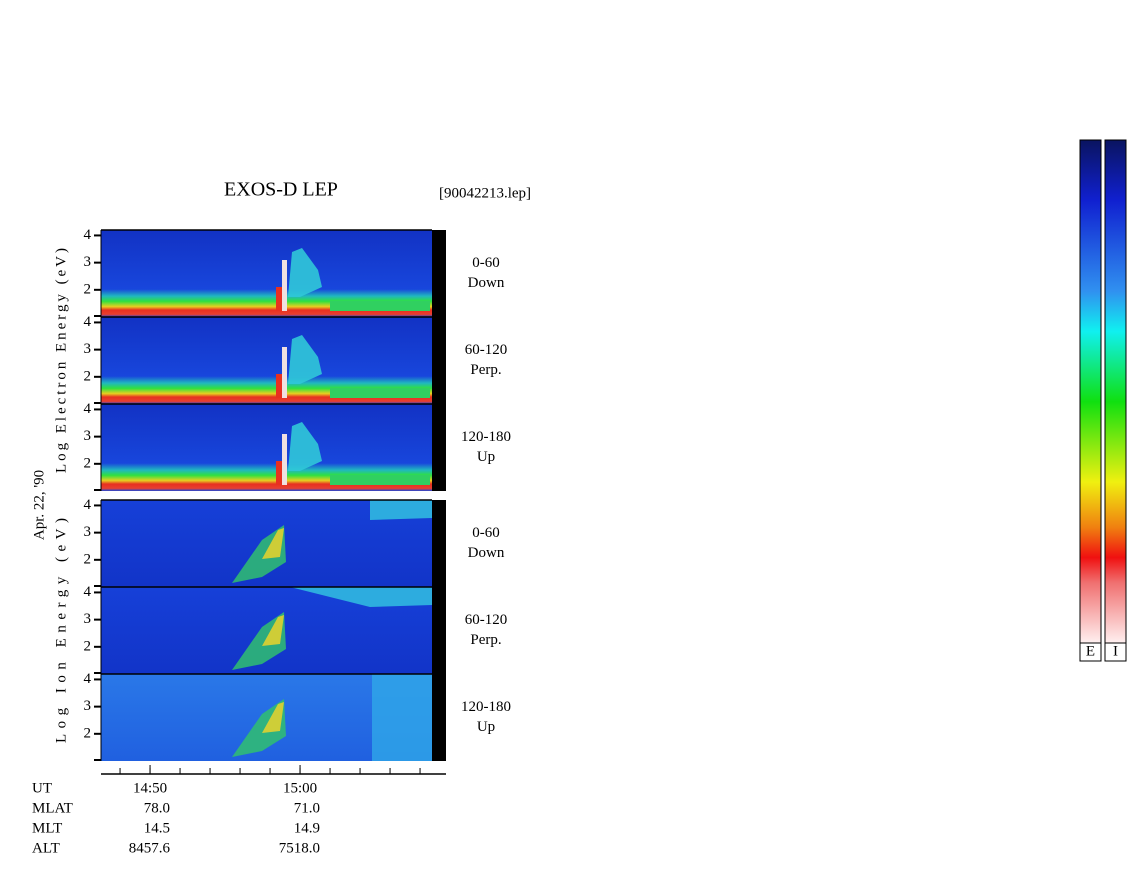  What do you see at coordinates (52, 808) in the screenshot?
I see `ephemeris-label: MLAT` at bounding box center [52, 808].